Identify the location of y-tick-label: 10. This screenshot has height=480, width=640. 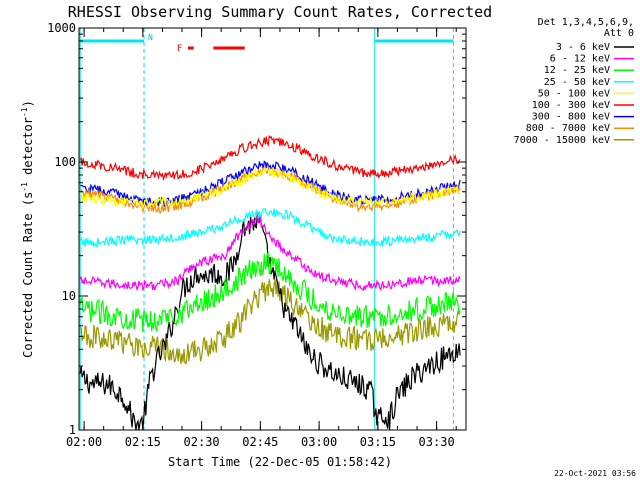
(69, 296).